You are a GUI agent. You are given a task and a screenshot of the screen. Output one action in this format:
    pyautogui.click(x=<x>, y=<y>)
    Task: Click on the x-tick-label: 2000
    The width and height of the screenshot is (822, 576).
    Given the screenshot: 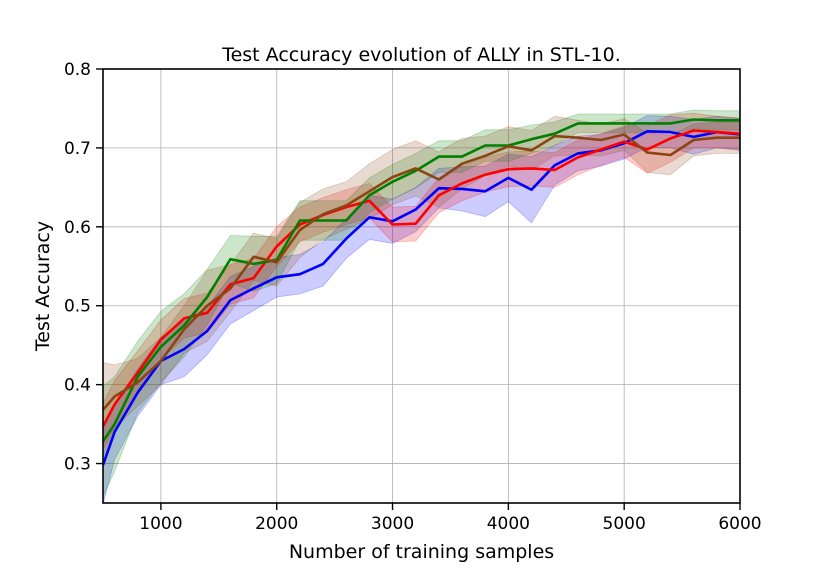 What is the action you would take?
    pyautogui.click(x=276, y=524)
    